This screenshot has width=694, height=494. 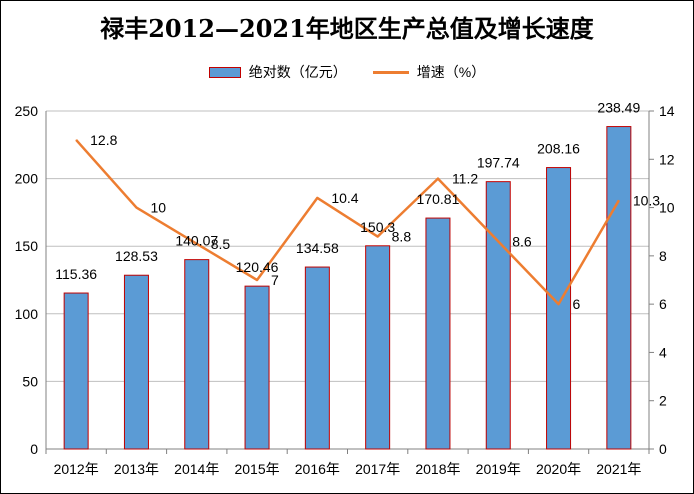 I want to click on bar-data-label: 197.74, so click(x=498, y=163).